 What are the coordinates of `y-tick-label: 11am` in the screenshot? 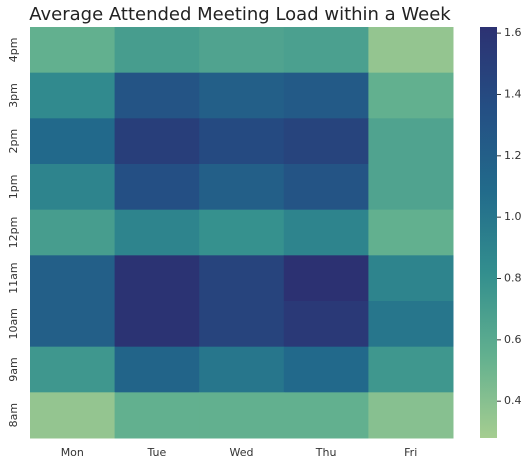 It's located at (13, 277).